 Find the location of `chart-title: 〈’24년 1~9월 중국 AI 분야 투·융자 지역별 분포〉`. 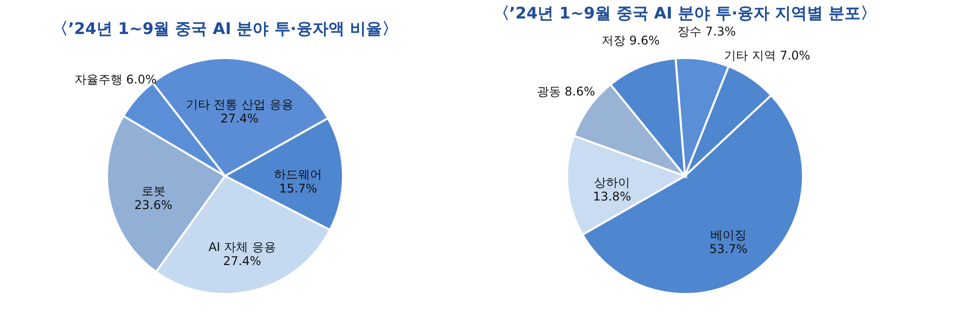

chart-title: 〈’24년 1~9월 중국 AI 분야 투·융자 지역별 분포〉 is located at coordinates (685, 13).